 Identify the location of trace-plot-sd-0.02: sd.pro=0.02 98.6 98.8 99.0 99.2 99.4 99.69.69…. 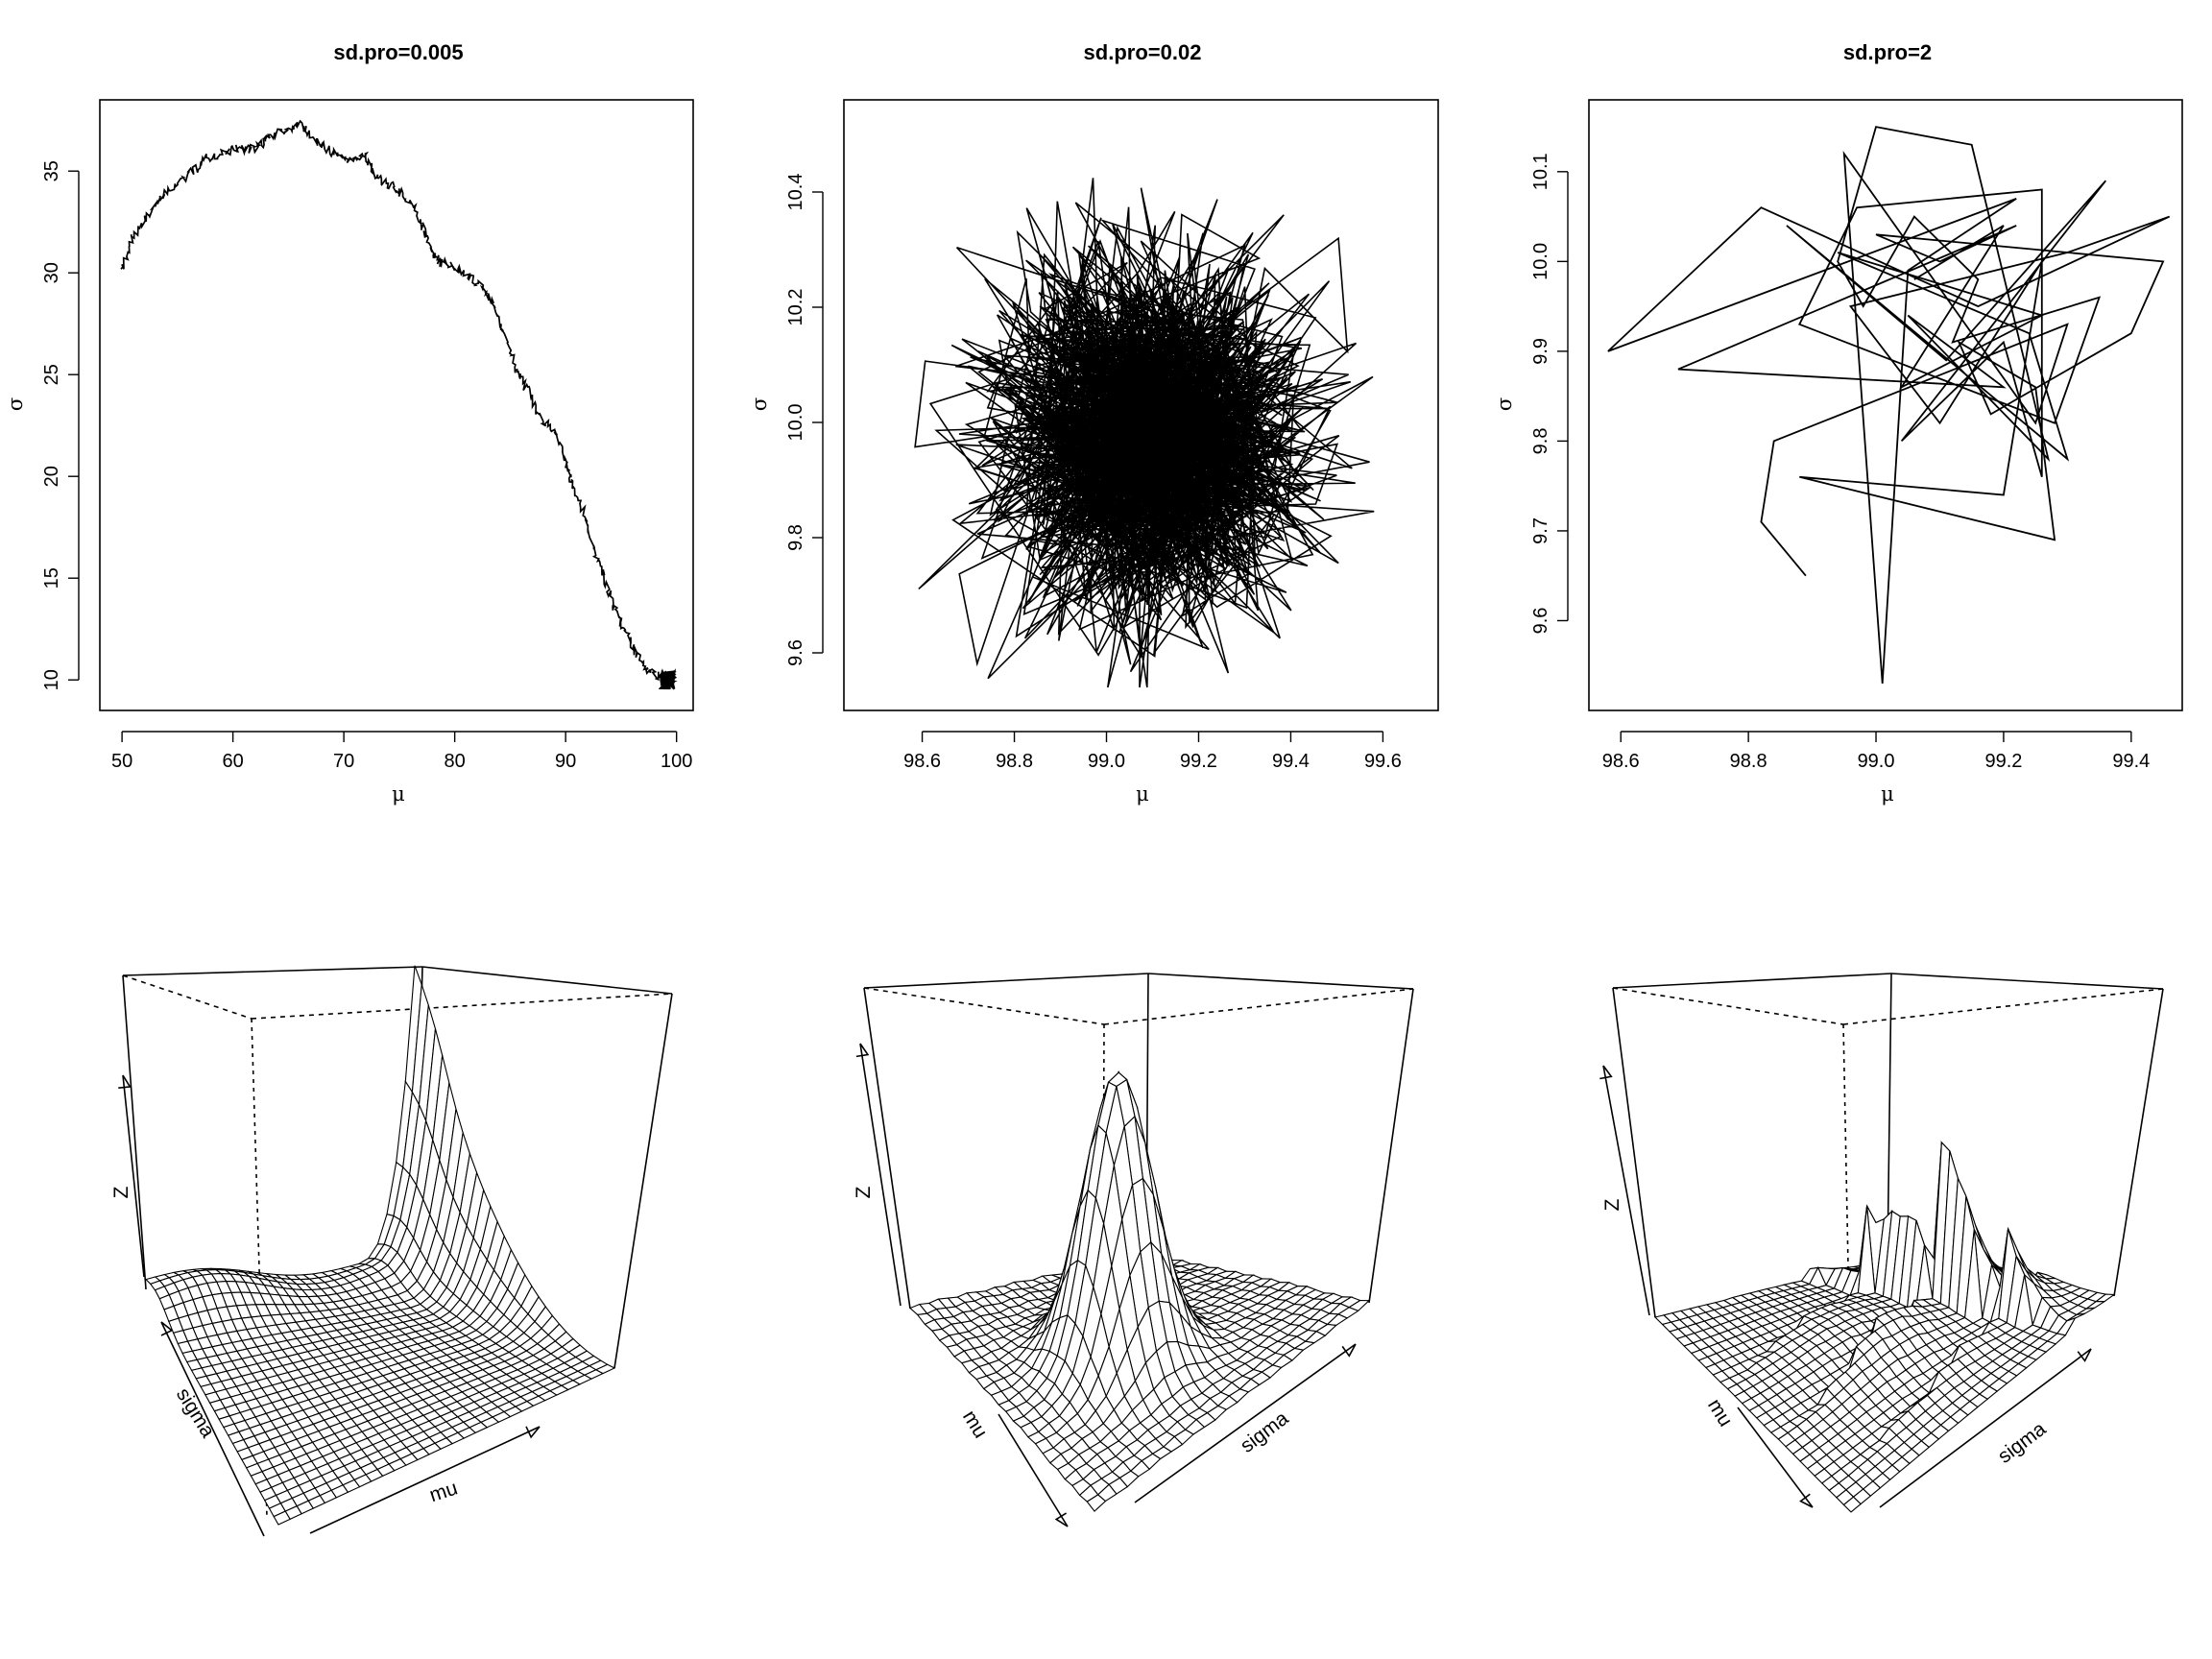
(1093, 422).